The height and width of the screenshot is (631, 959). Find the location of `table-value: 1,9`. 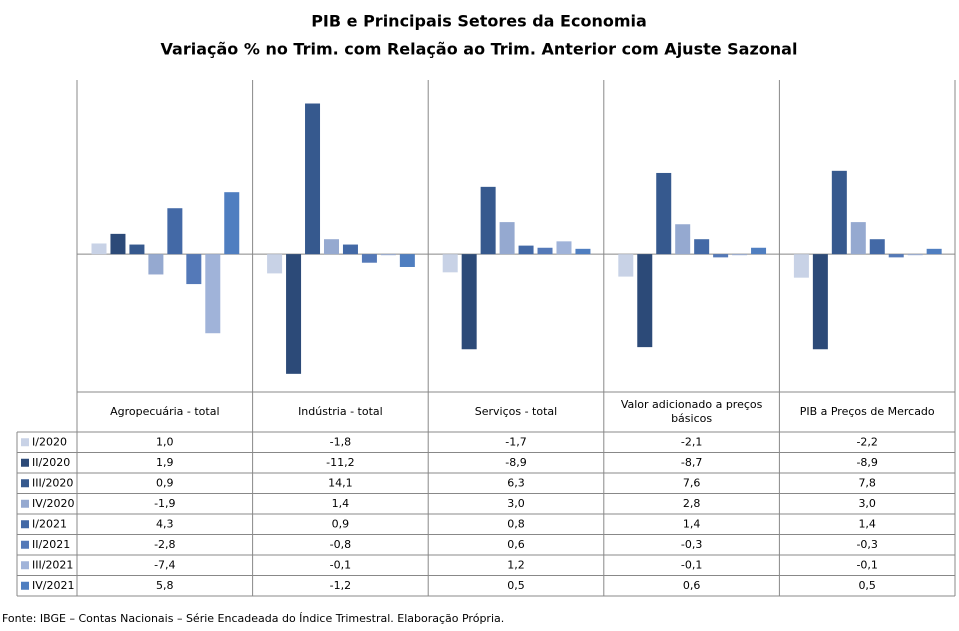

table-value: 1,9 is located at coordinates (165, 462).